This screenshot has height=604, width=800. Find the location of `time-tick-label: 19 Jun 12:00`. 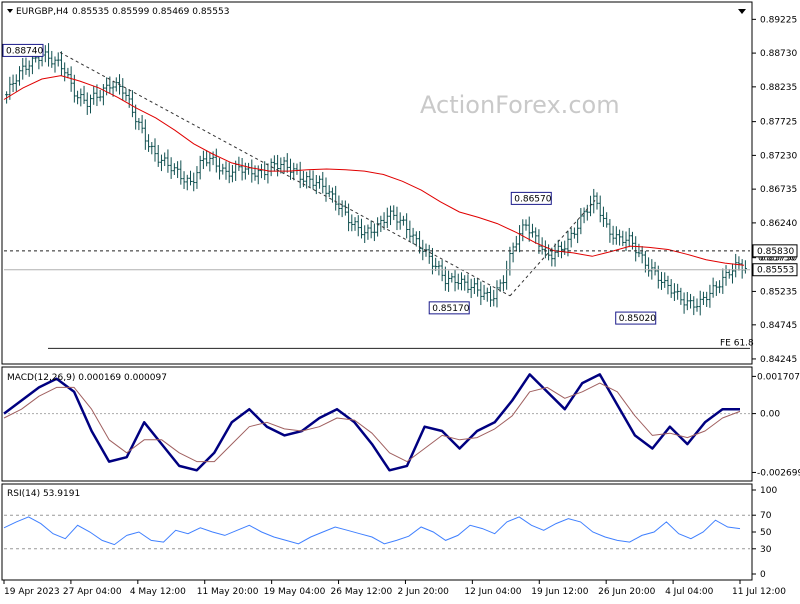

time-tick-label: 19 Jun 12:00 is located at coordinates (559, 592).